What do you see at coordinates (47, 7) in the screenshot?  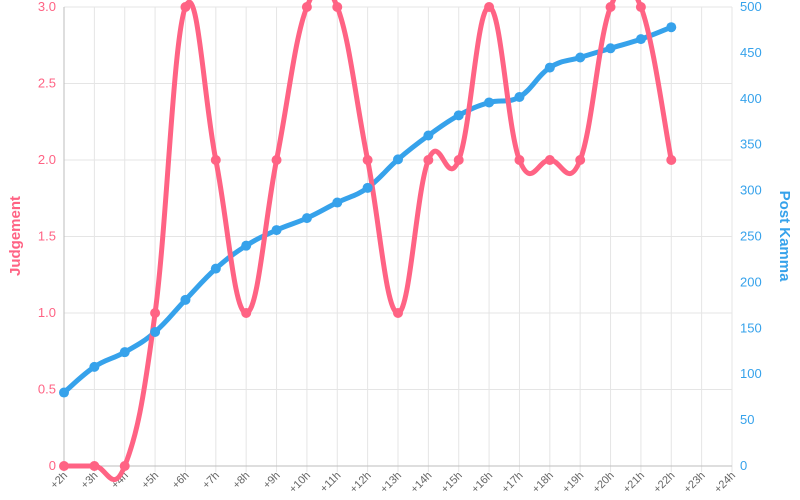 I see `left-tick-label: 3.0` at bounding box center [47, 7].